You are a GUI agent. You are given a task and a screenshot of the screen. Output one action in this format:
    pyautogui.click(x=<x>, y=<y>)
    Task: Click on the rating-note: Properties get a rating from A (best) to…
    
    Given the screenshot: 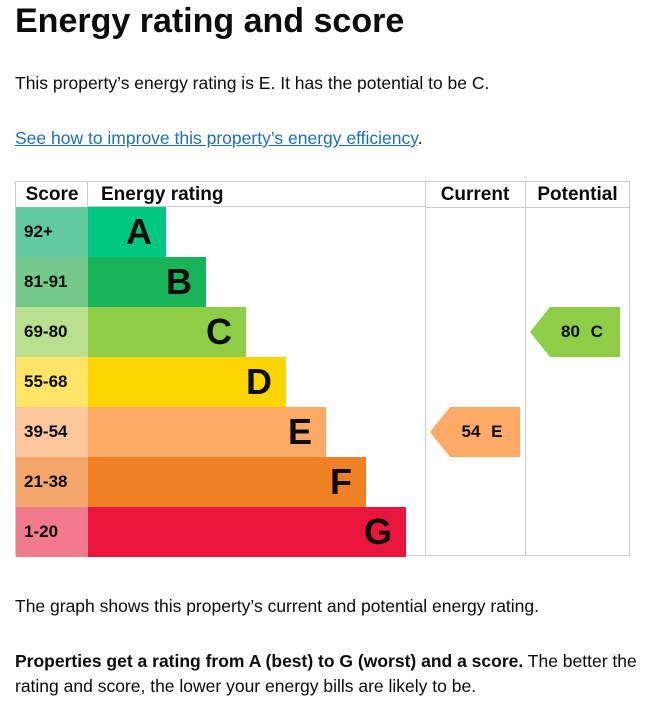 What is the action you would take?
    pyautogui.click(x=330, y=674)
    